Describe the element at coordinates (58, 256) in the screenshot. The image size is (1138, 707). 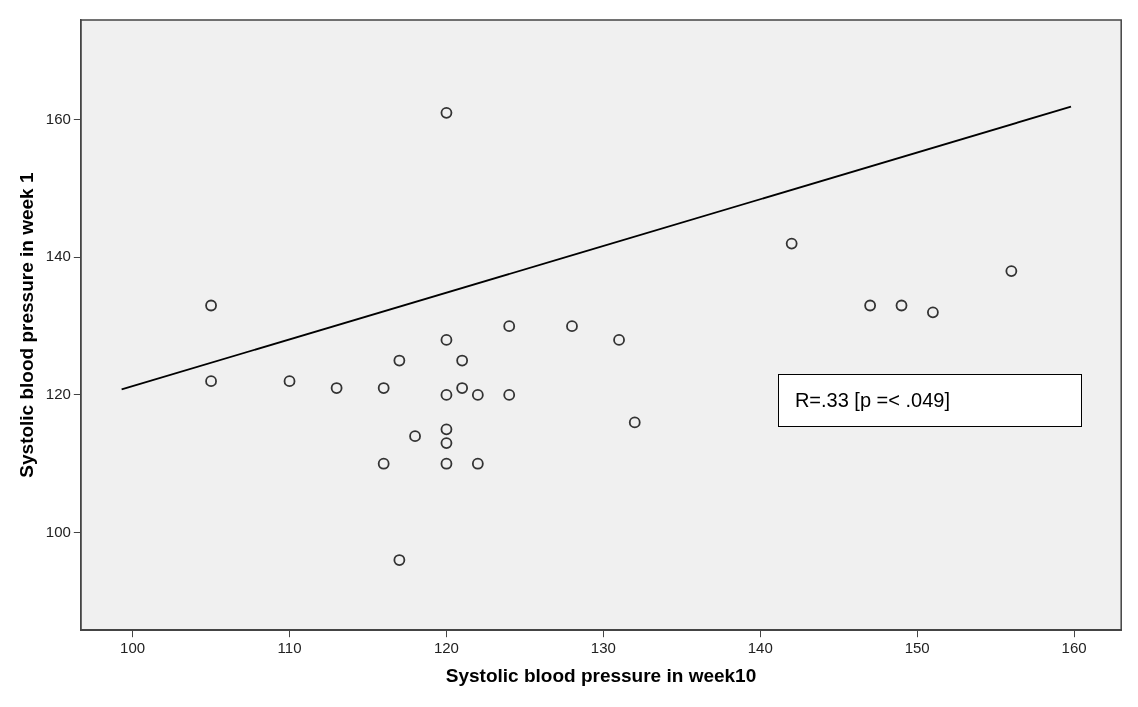
I see `y-tick-label: 140` at that location.